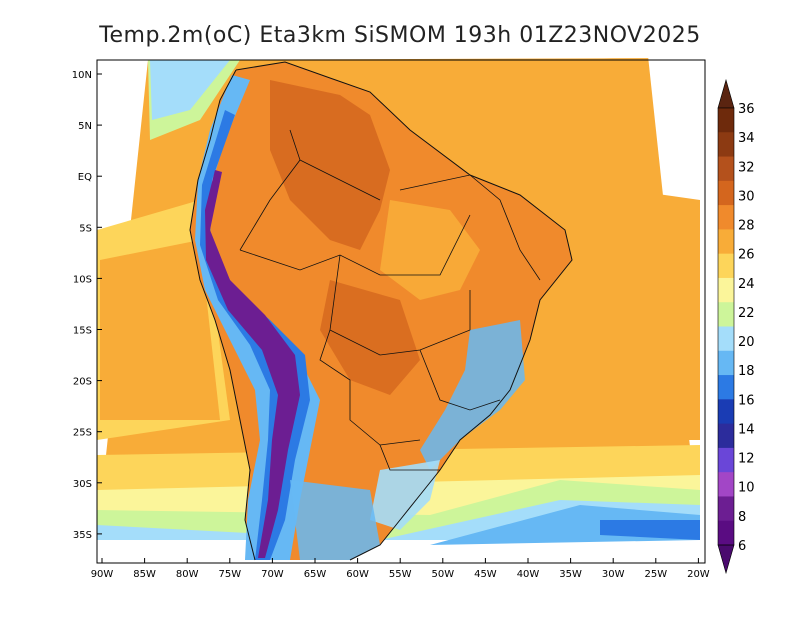 The image size is (800, 618). What do you see at coordinates (746, 284) in the screenshot?
I see `colorbar-label: 24` at bounding box center [746, 284].